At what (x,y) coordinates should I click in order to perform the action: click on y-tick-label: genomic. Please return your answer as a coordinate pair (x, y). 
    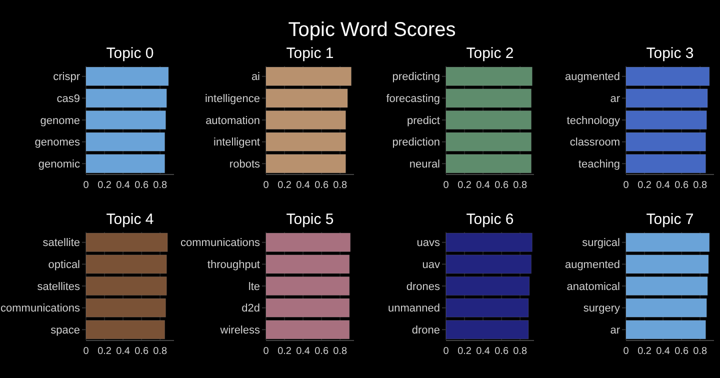
    Looking at the image, I should click on (59, 164).